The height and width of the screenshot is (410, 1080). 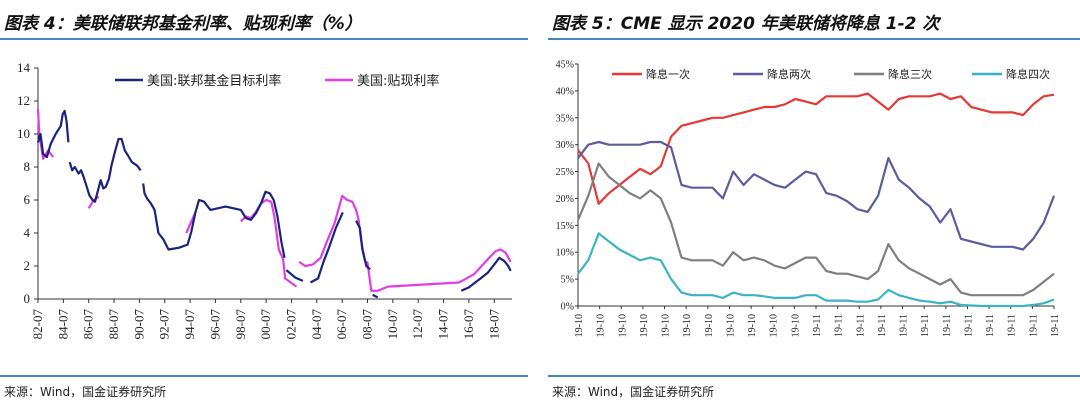 I want to click on left-y-tick-label: 14, so click(x=24, y=67).